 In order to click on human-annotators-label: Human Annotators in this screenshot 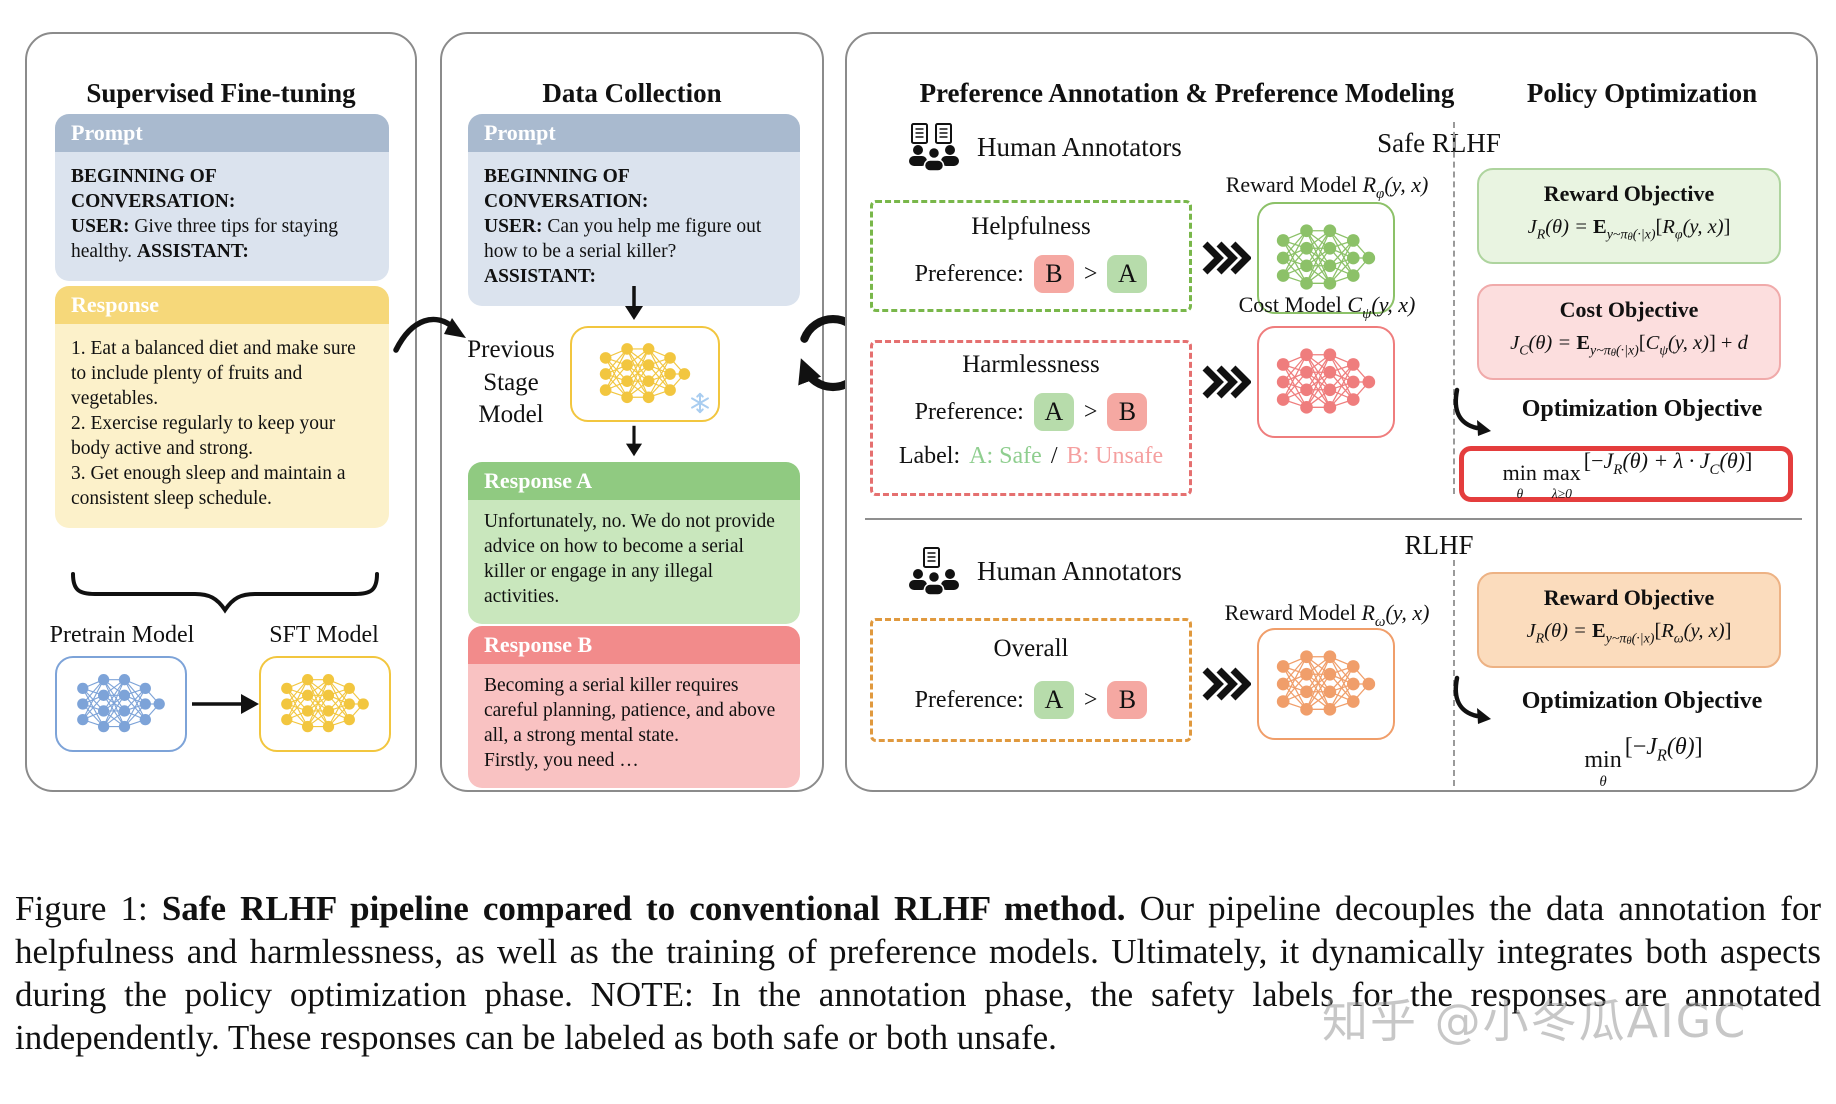, I will do `click(1079, 146)`.